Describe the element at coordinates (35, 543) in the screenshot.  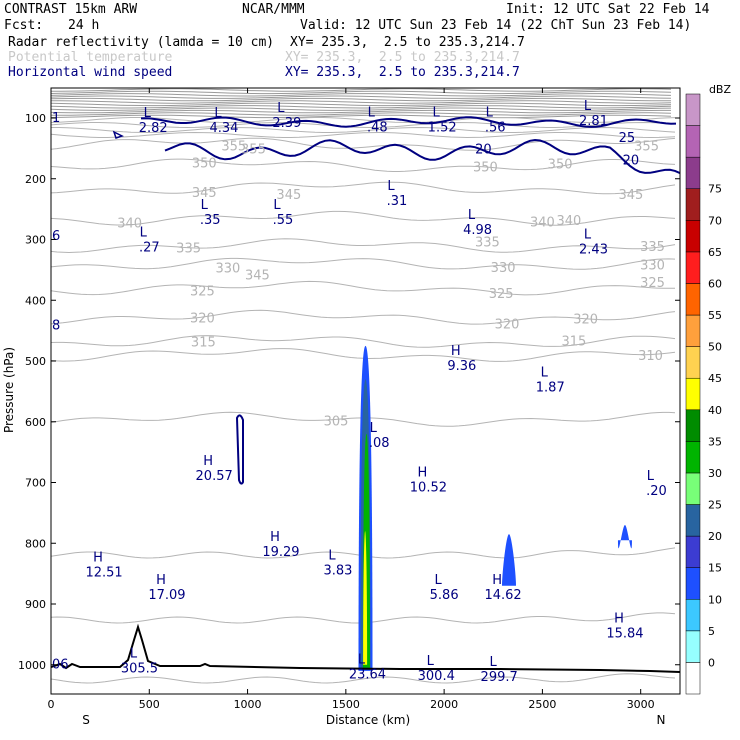
I see `y-tick-label: 800` at that location.